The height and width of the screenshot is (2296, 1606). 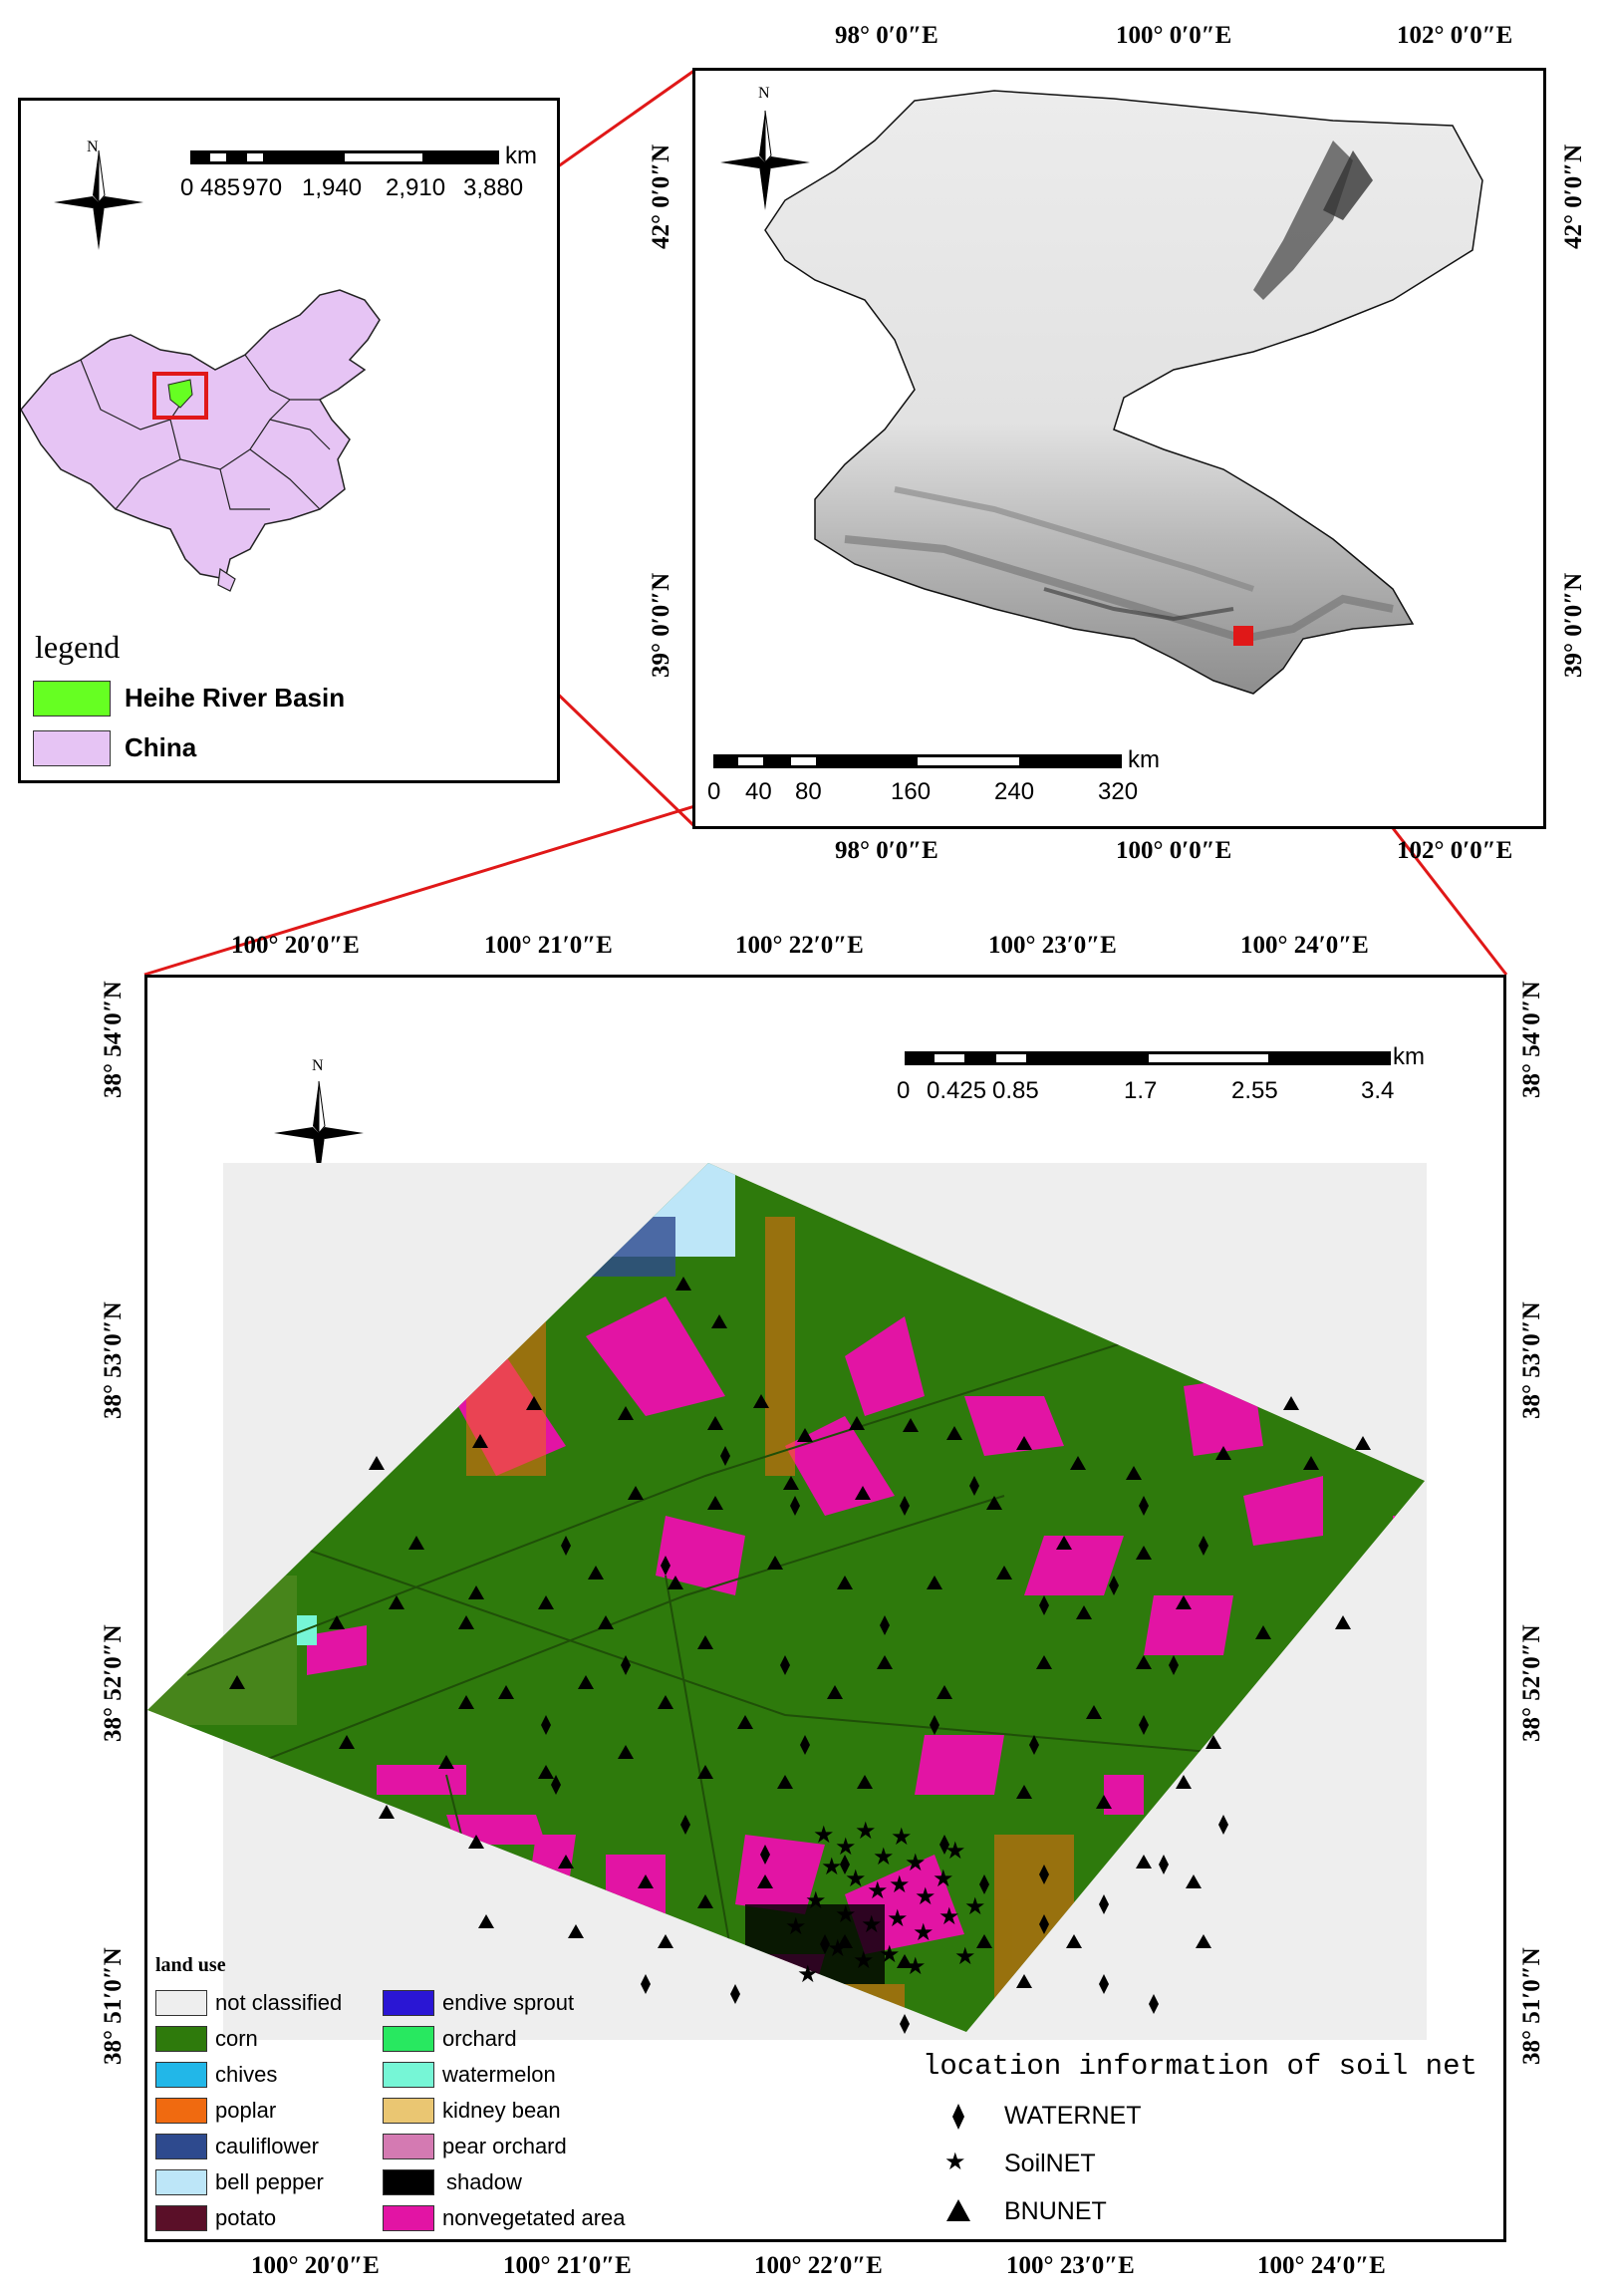 What do you see at coordinates (1322, 2265) in the screenshot?
I see `study-bottom-lon: 100° 24′0″E` at bounding box center [1322, 2265].